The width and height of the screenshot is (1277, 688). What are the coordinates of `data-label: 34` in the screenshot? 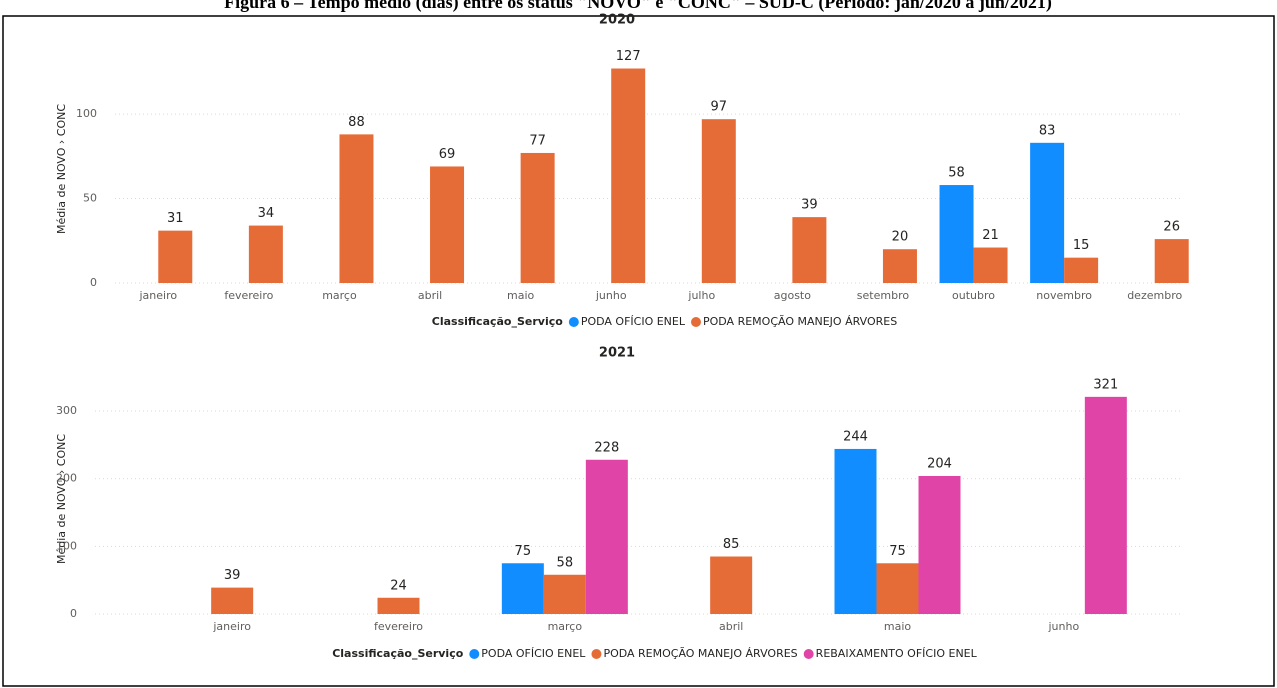 It's located at (266, 213).